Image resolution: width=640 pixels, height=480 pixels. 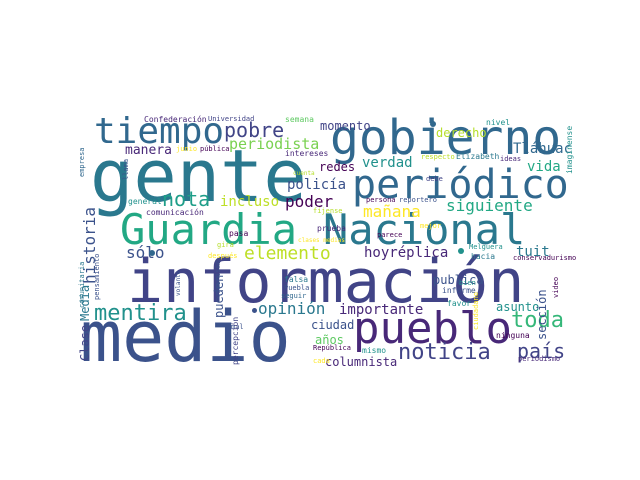 What do you see at coordinates (381, 200) in the screenshot?
I see `word-persona: persona` at bounding box center [381, 200].